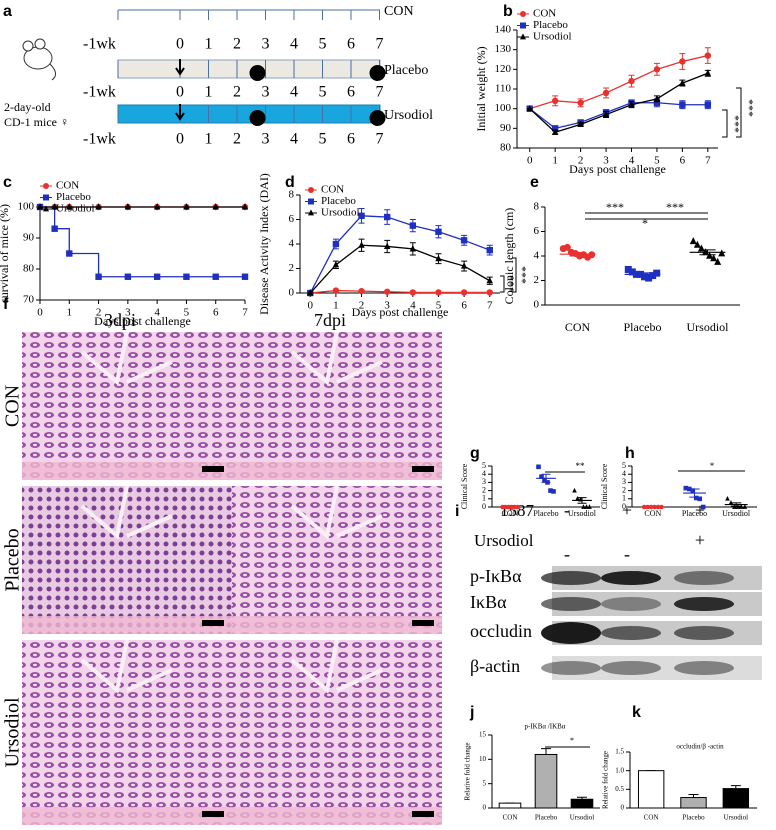  I want to click on x-tick-label: 6, so click(683, 161).